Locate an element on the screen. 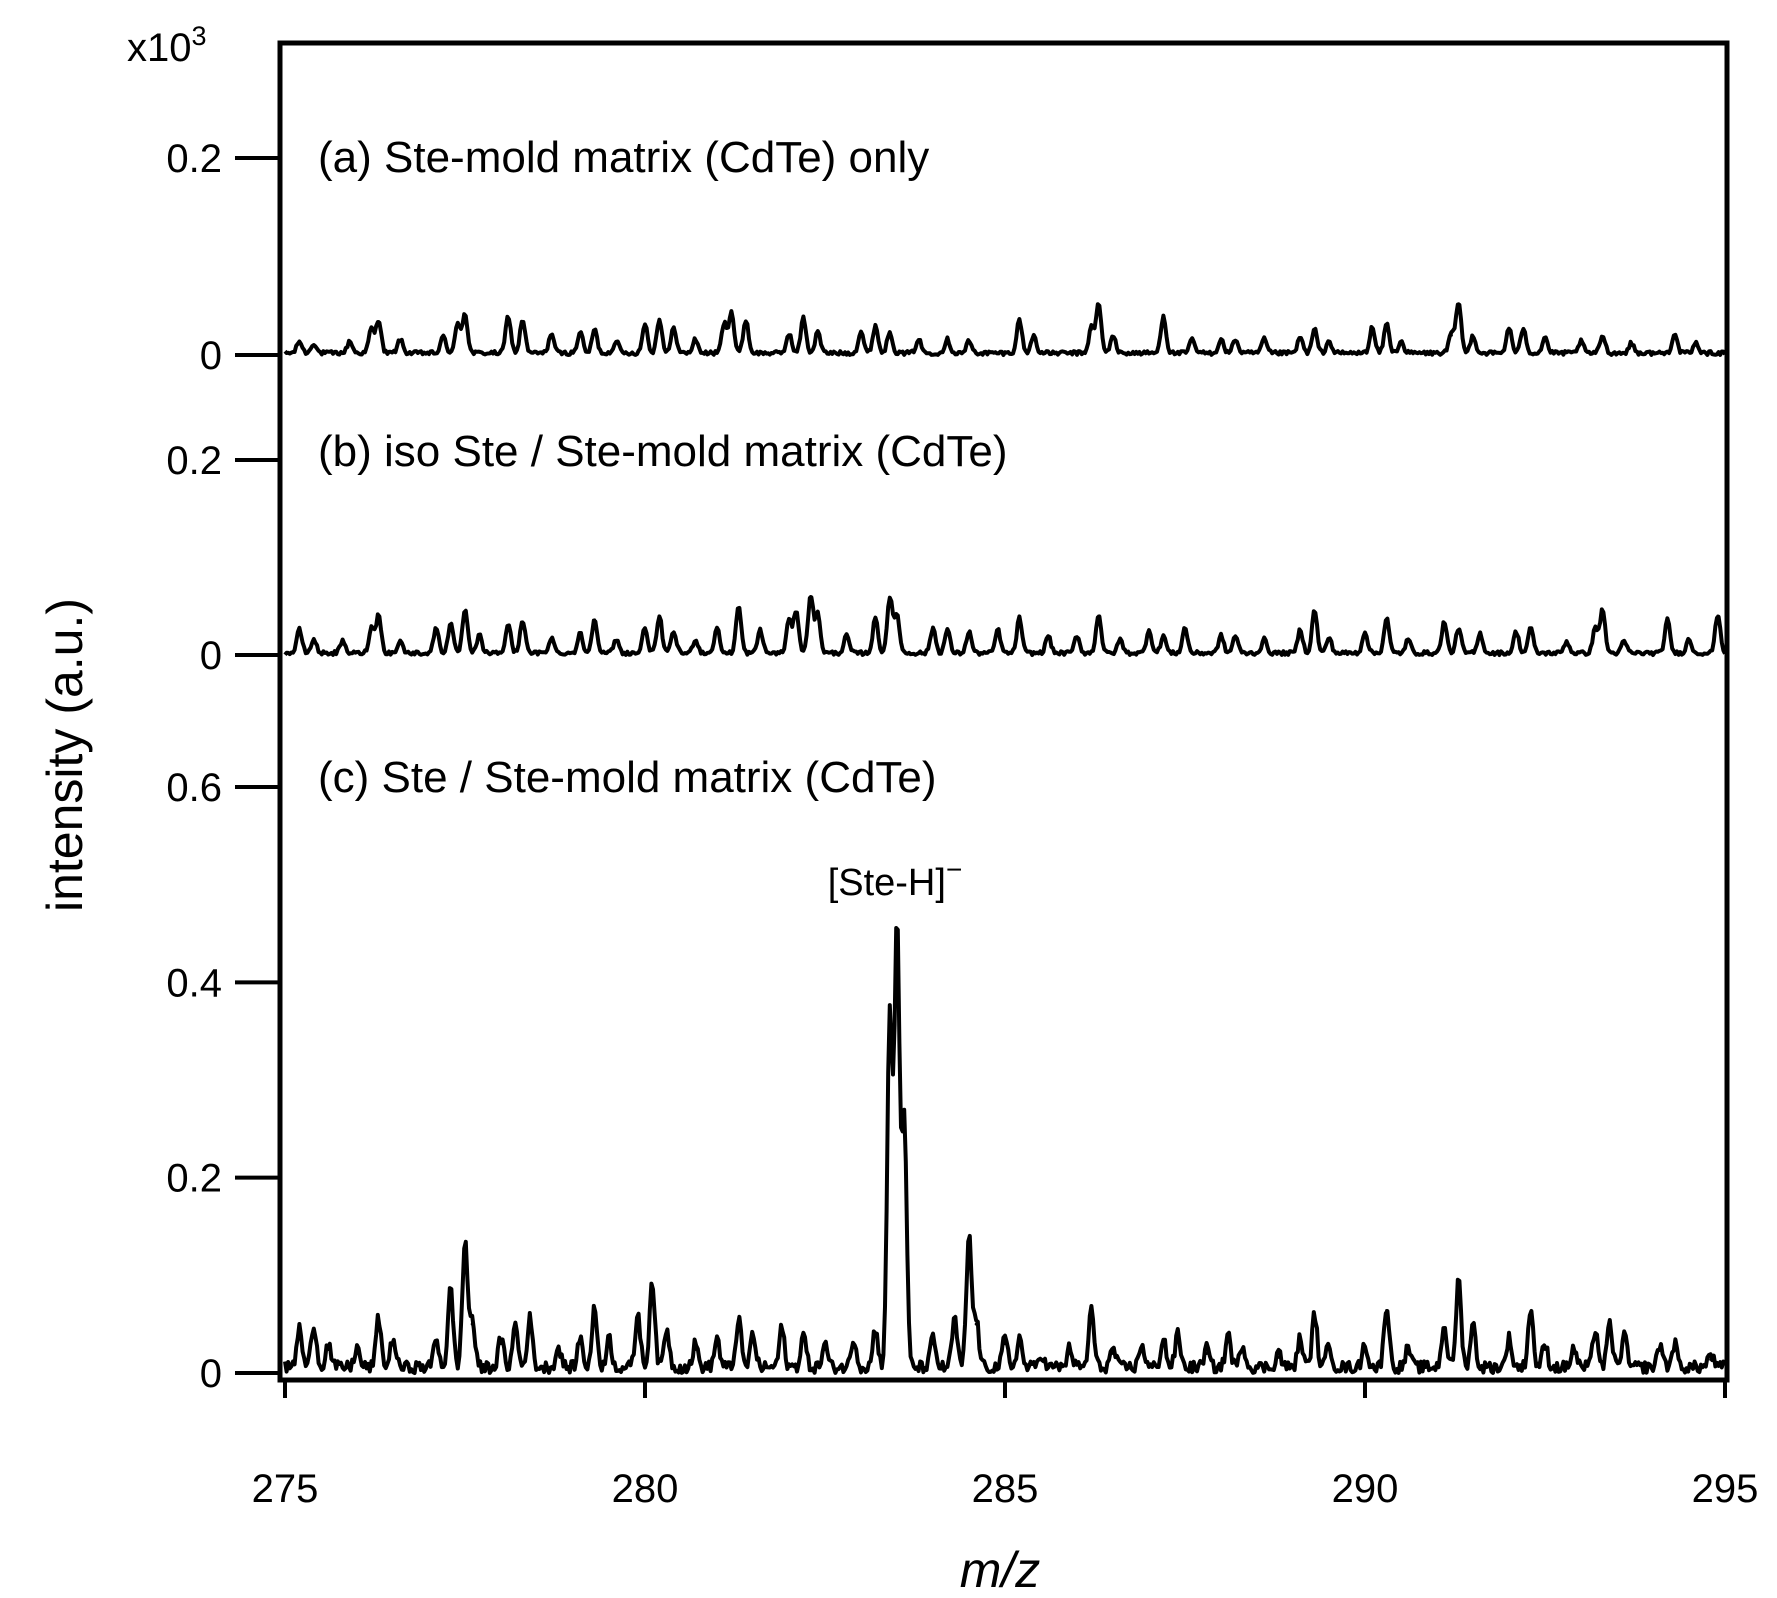 This screenshot has height=1598, width=1777. x-axis-title: m/z is located at coordinates (1000, 1570).